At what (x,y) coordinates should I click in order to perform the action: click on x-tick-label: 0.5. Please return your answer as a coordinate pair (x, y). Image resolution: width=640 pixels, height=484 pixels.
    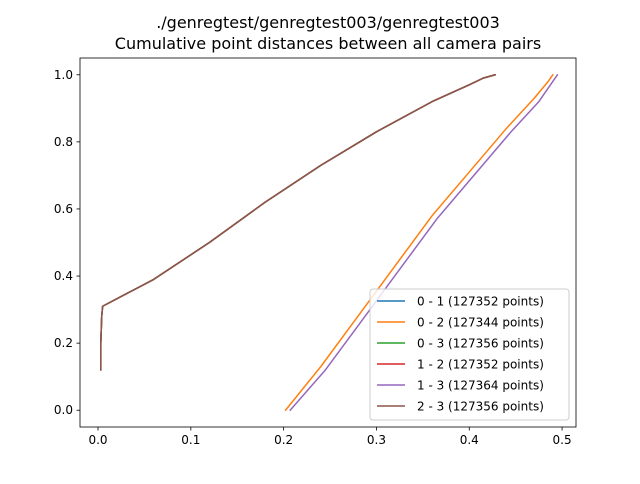
    Looking at the image, I should click on (562, 440).